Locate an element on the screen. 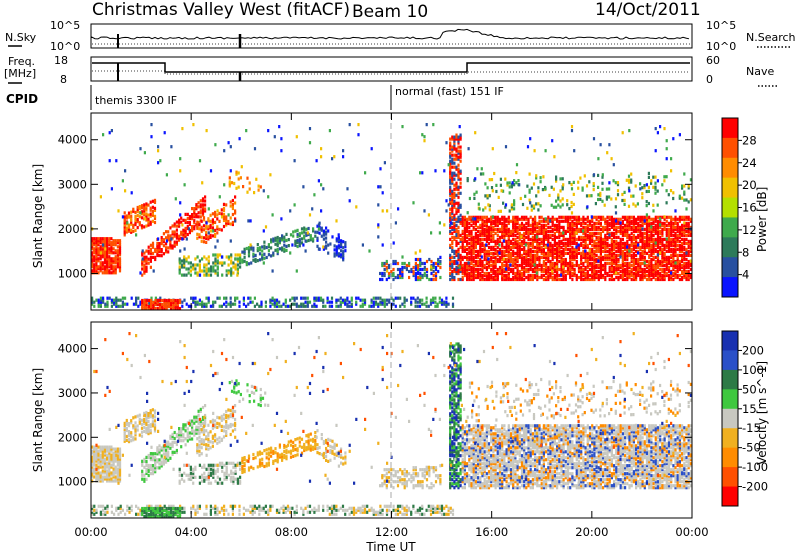 This screenshot has width=800, height=554. nsky-panel: N.Sky 10^5 10^0 10^5 10^0 N.Search is located at coordinates (400, 36).